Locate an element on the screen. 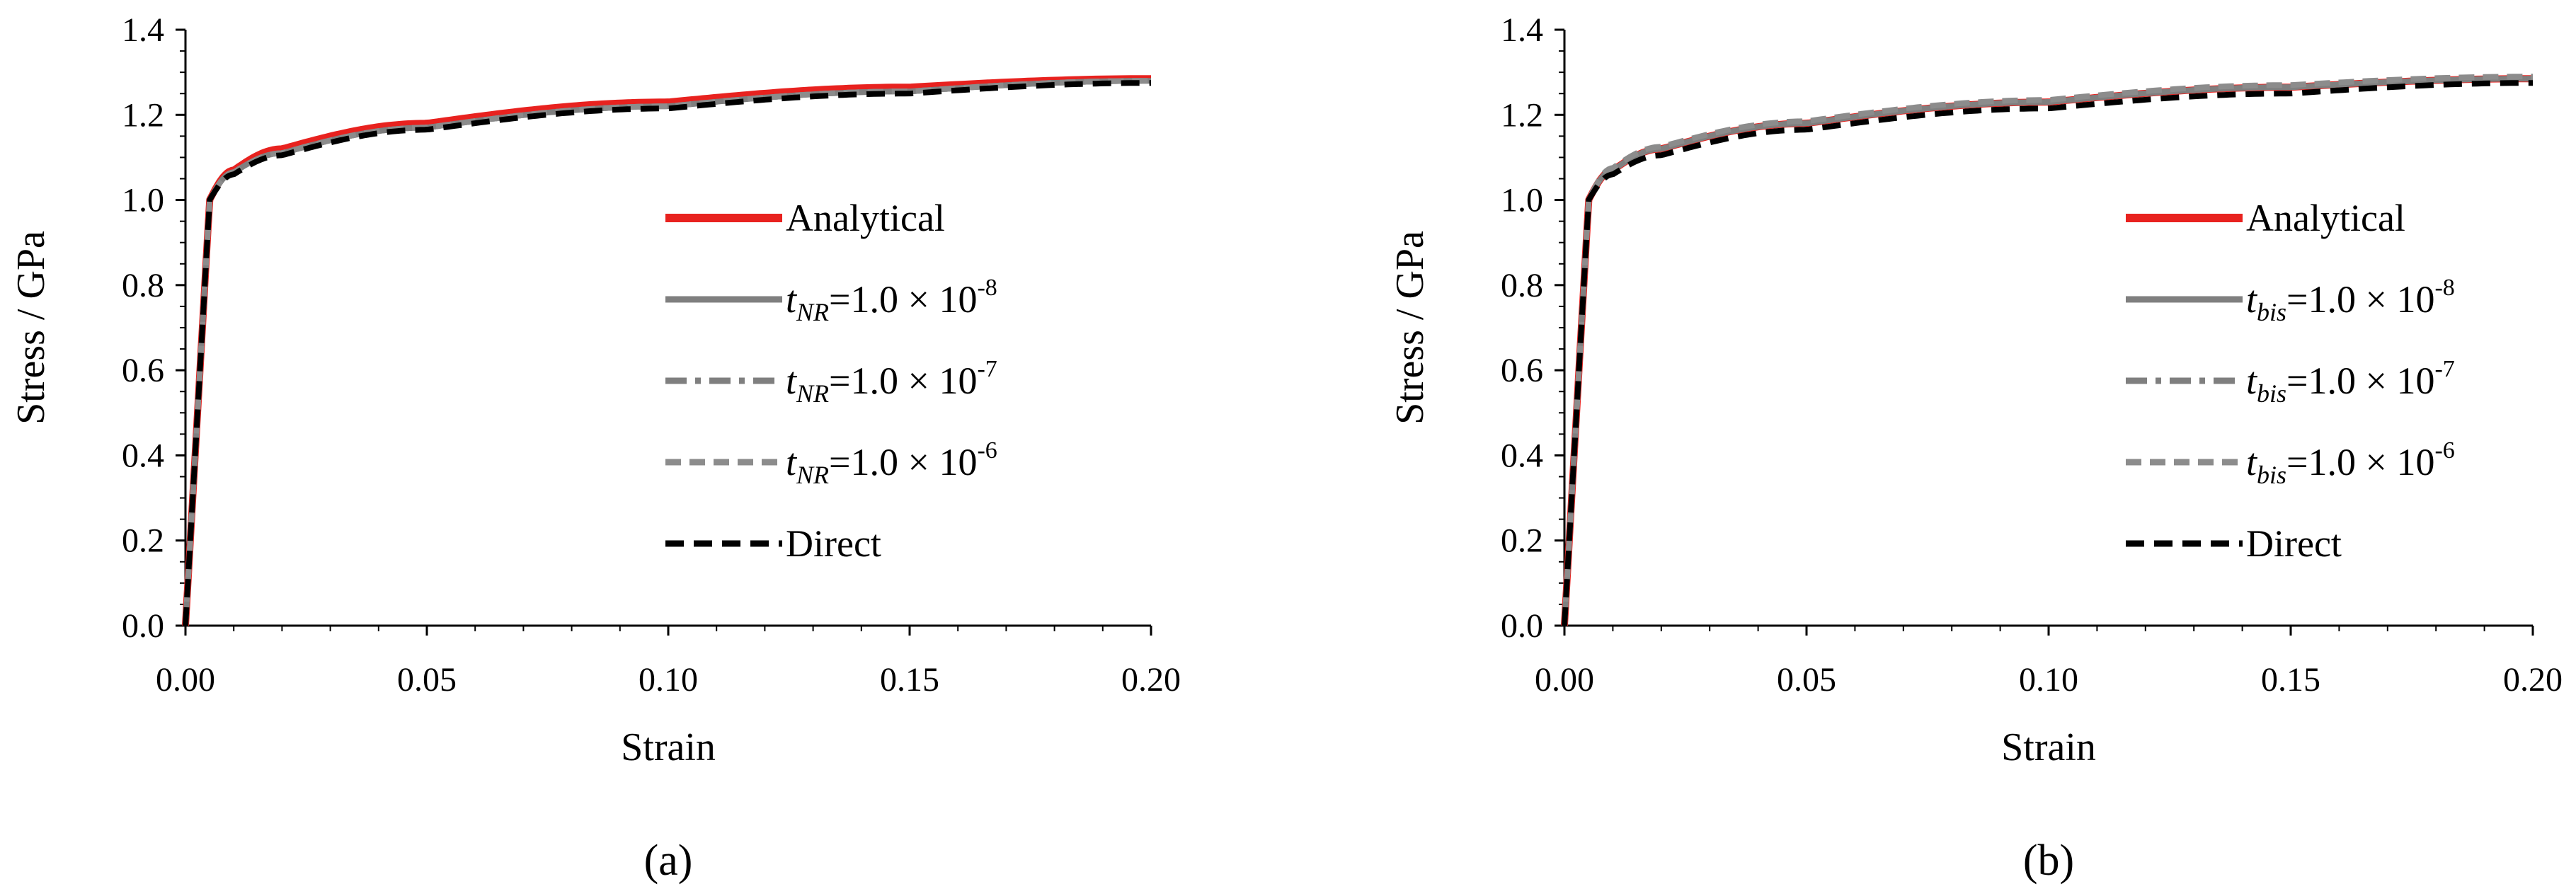 This screenshot has height=896, width=2576. panel-caption: (b) is located at coordinates (2048, 861).